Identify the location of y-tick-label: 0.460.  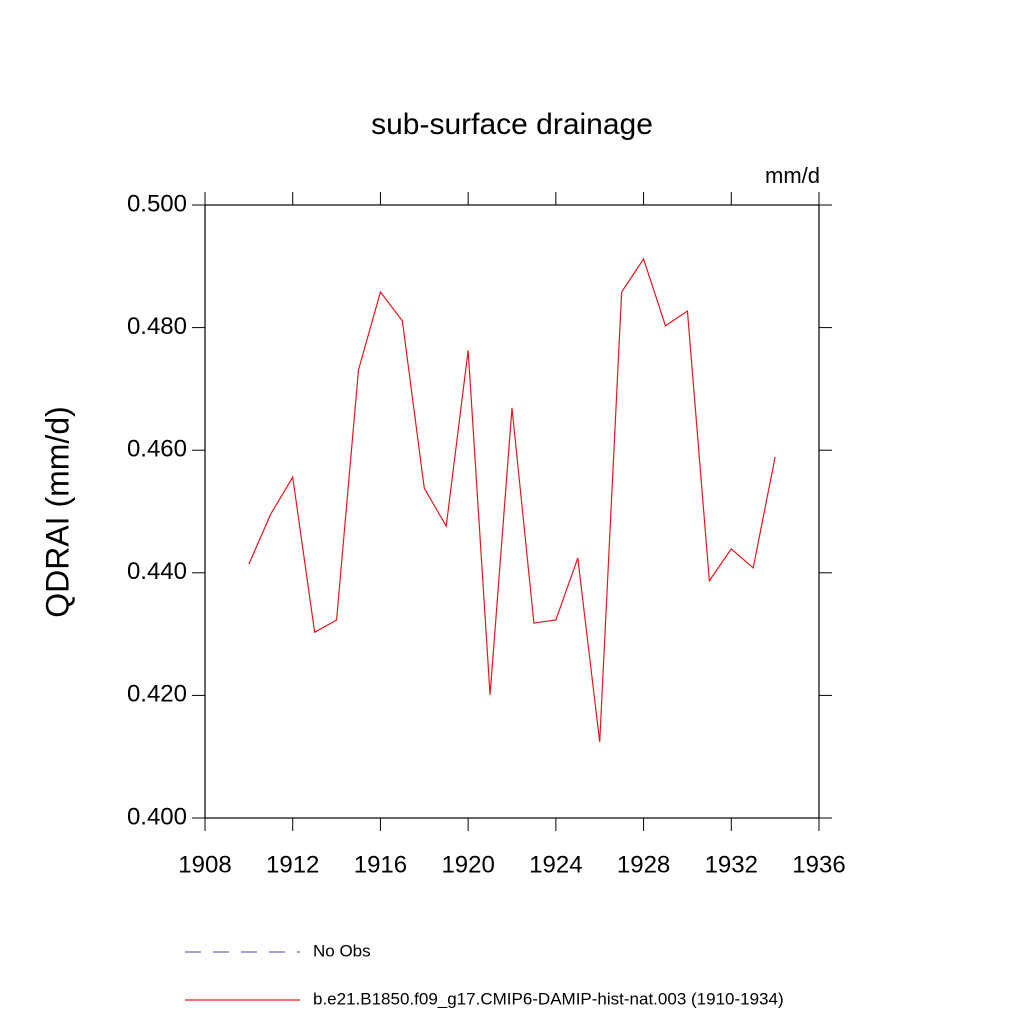
(157, 449).